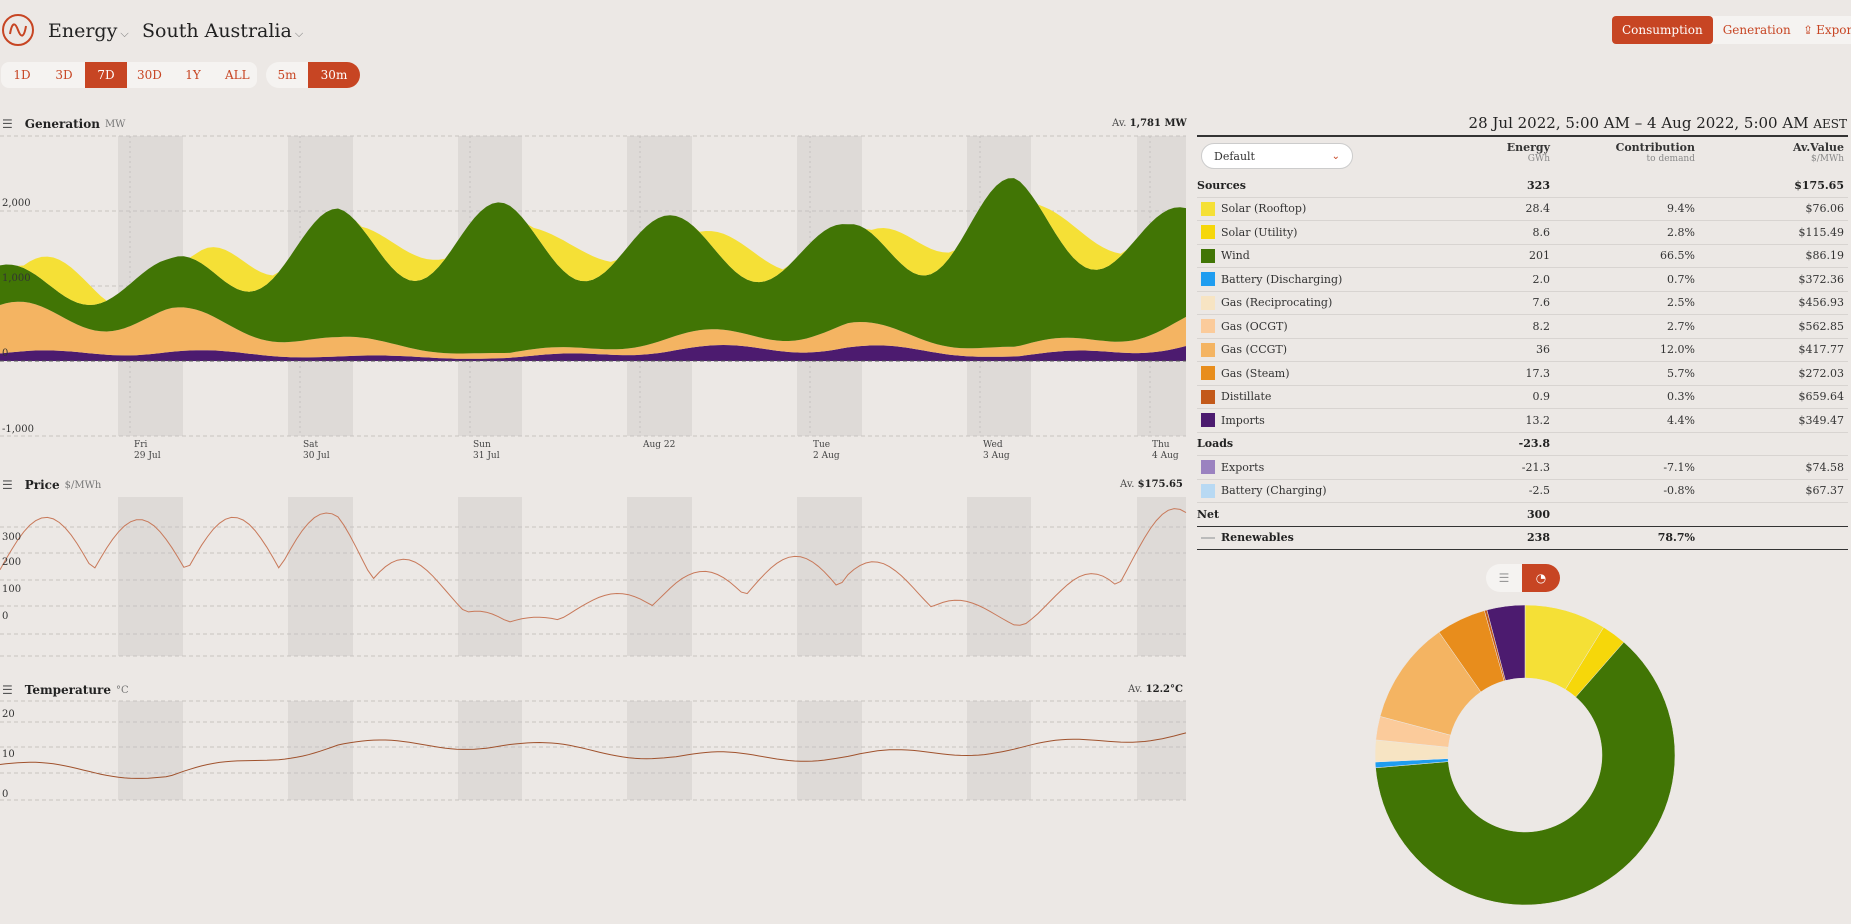 Image resolution: width=1851 pixels, height=924 pixels. I want to click on price-title: Price, so click(42, 485).